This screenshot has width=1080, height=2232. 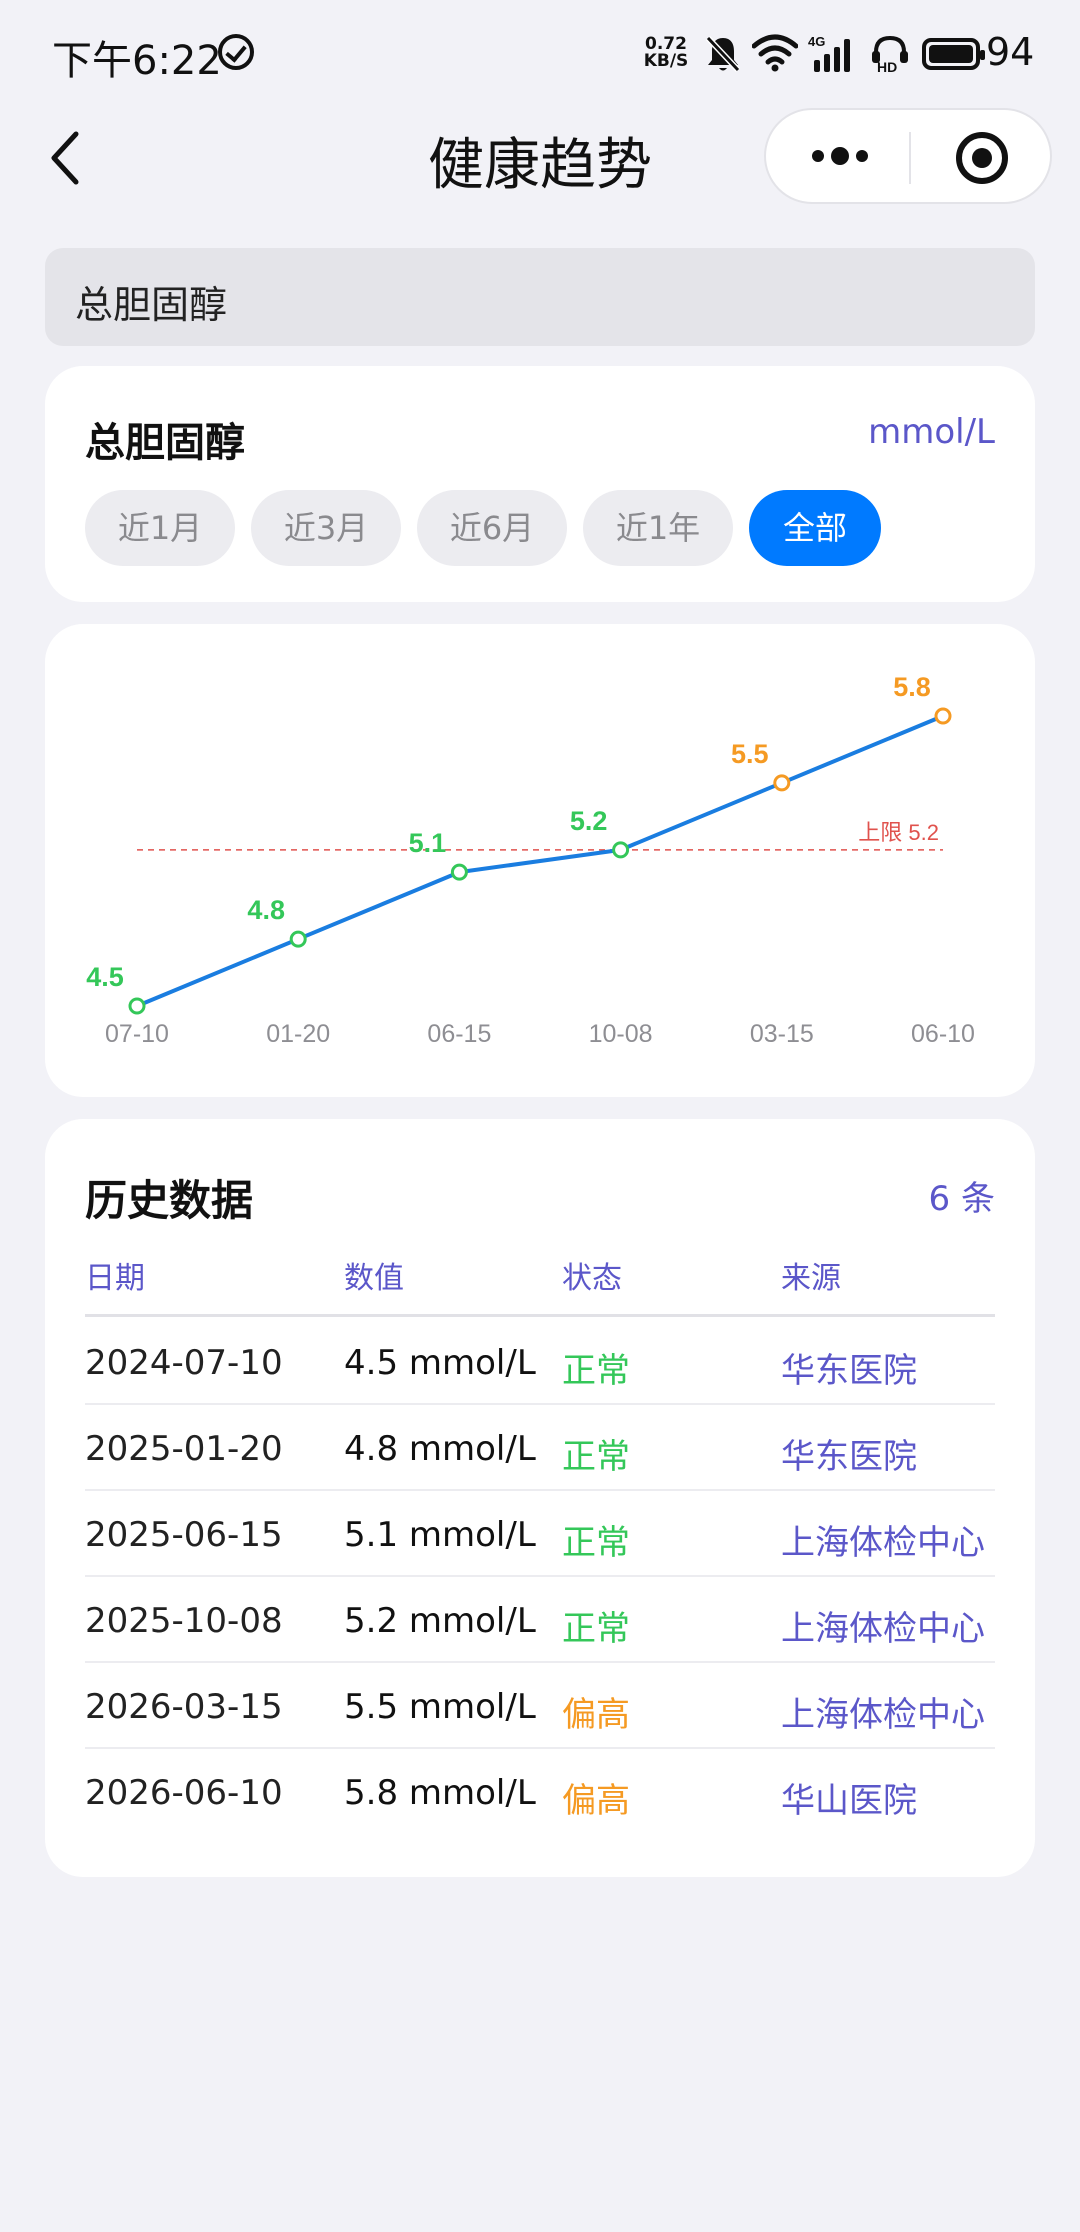 What do you see at coordinates (841, 156) in the screenshot?
I see `more-dots-icon` at bounding box center [841, 156].